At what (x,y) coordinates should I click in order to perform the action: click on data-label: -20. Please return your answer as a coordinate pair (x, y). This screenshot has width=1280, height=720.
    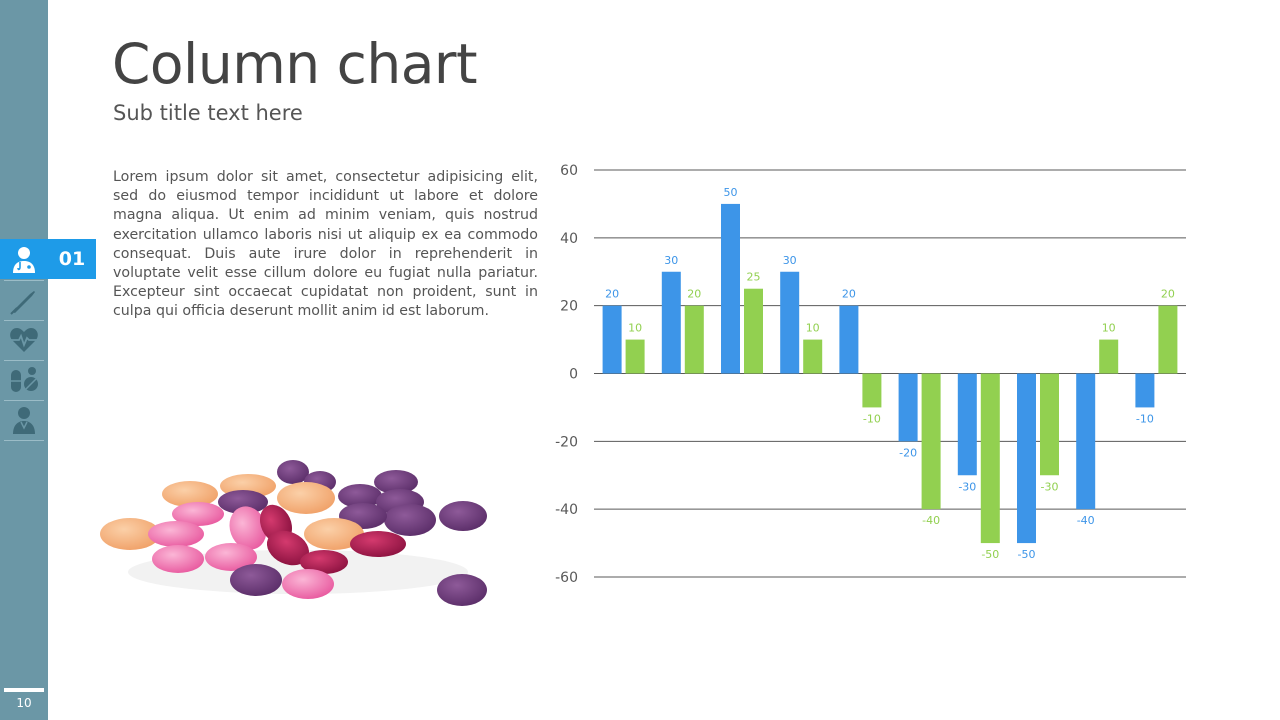
    Looking at the image, I should click on (908, 452).